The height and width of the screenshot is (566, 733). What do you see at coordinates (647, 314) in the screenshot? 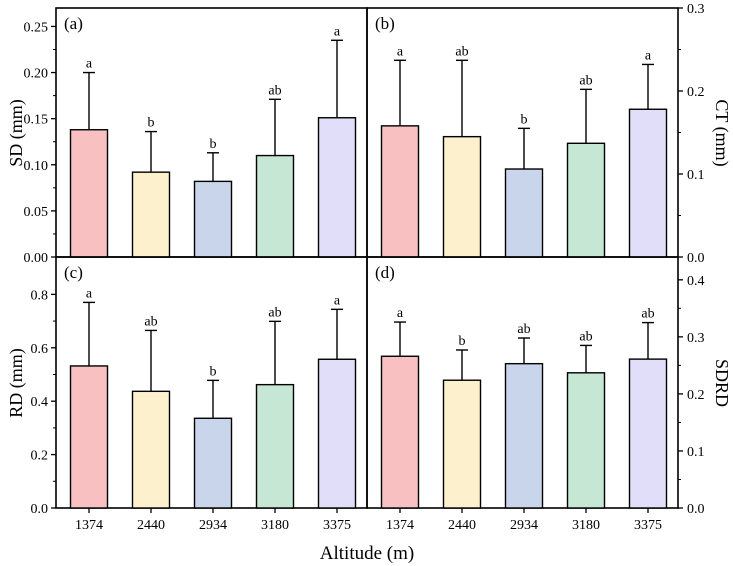
I see `sig-letter-d-3375: ab` at bounding box center [647, 314].